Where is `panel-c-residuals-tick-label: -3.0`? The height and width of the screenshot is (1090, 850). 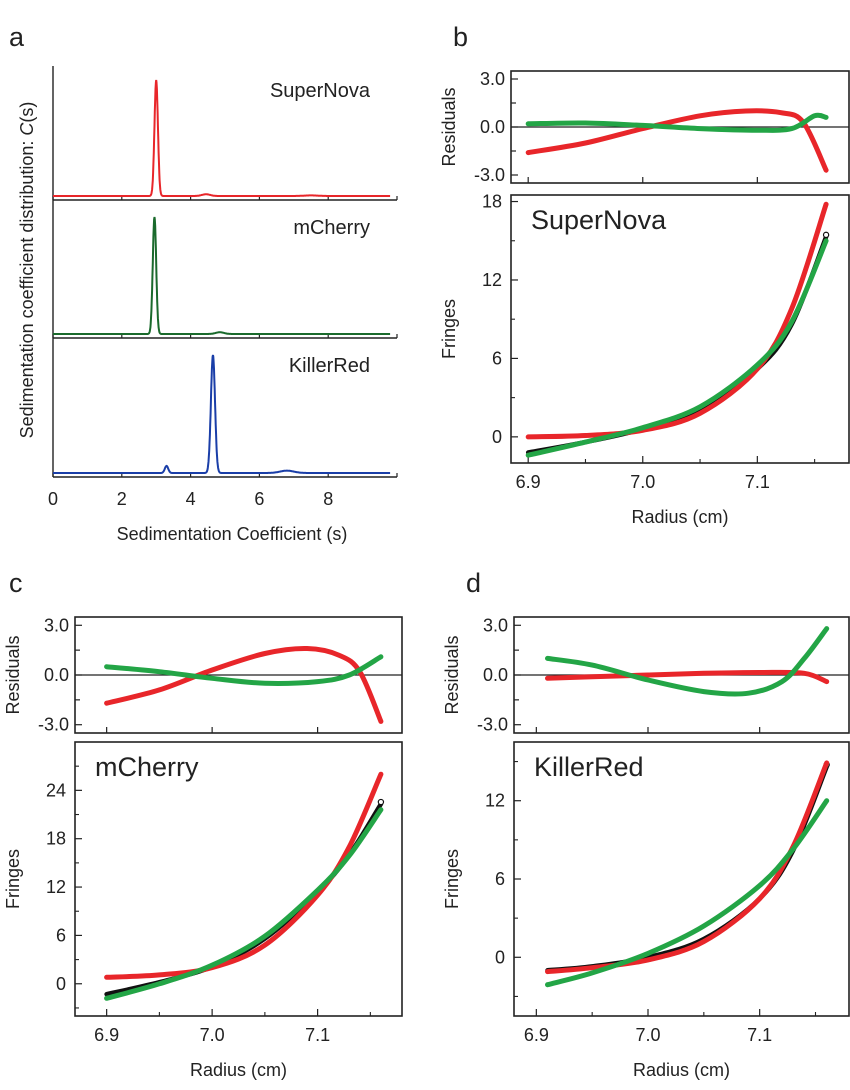 panel-c-residuals-tick-label: -3.0 is located at coordinates (53, 725).